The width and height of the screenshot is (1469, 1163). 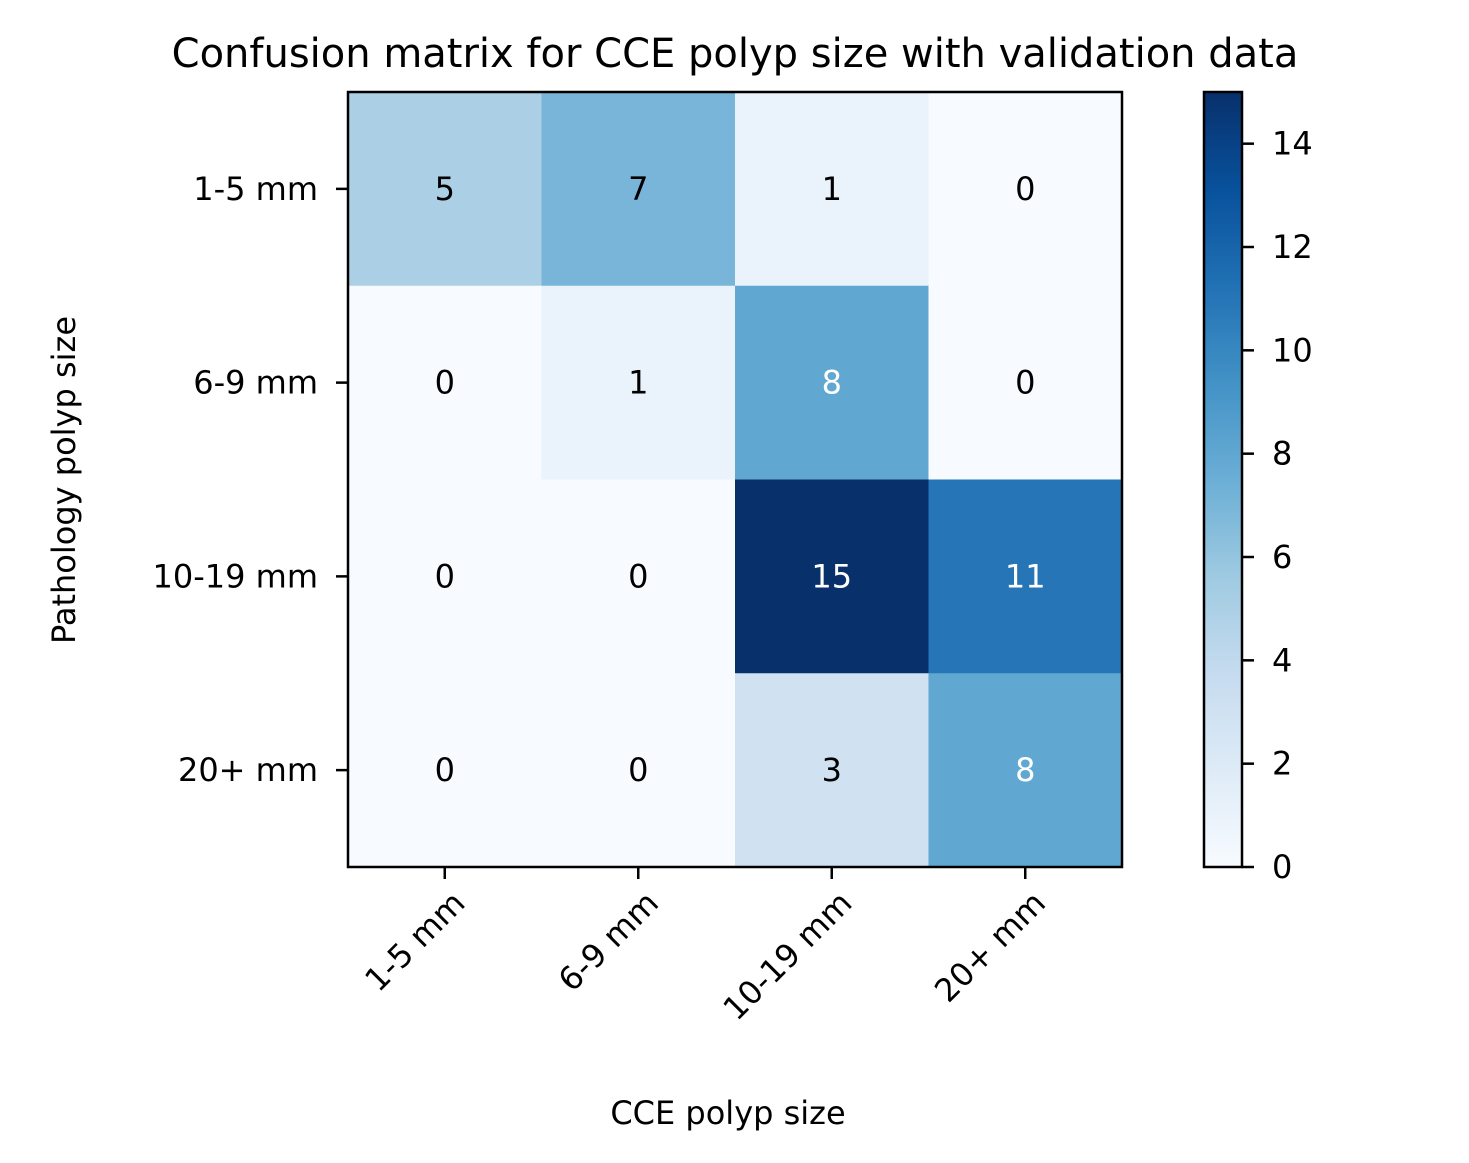 I want to click on colorbar-tick-label: 12, so click(x=1292, y=247).